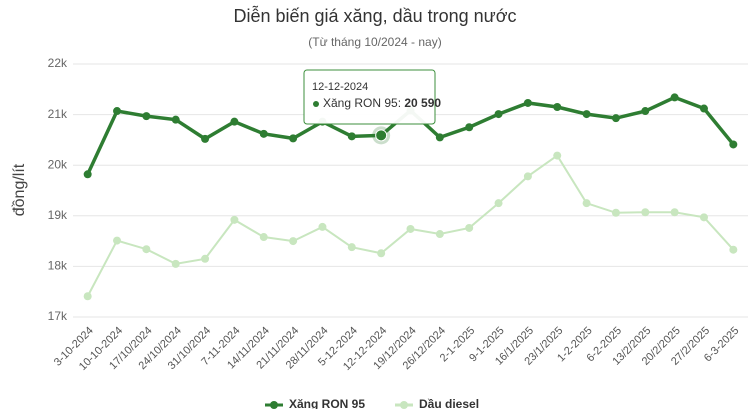 This screenshot has width=751, height=409. Describe the element at coordinates (449, 403) in the screenshot. I see `legend-label: Dầu diesel` at that location.